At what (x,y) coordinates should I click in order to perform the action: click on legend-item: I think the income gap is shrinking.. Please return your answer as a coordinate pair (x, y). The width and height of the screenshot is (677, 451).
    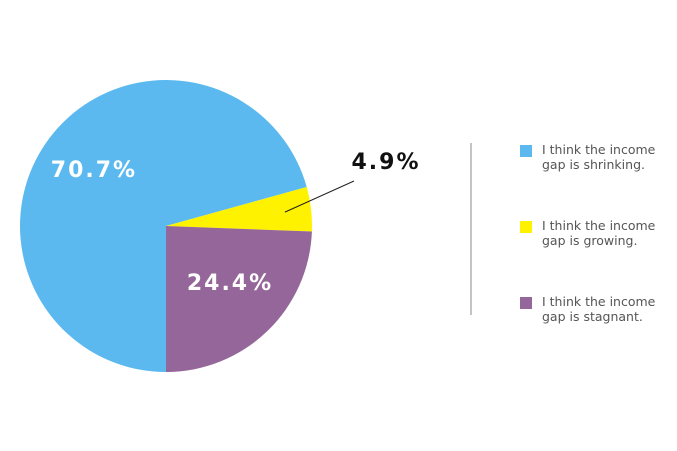
    Looking at the image, I should click on (590, 157).